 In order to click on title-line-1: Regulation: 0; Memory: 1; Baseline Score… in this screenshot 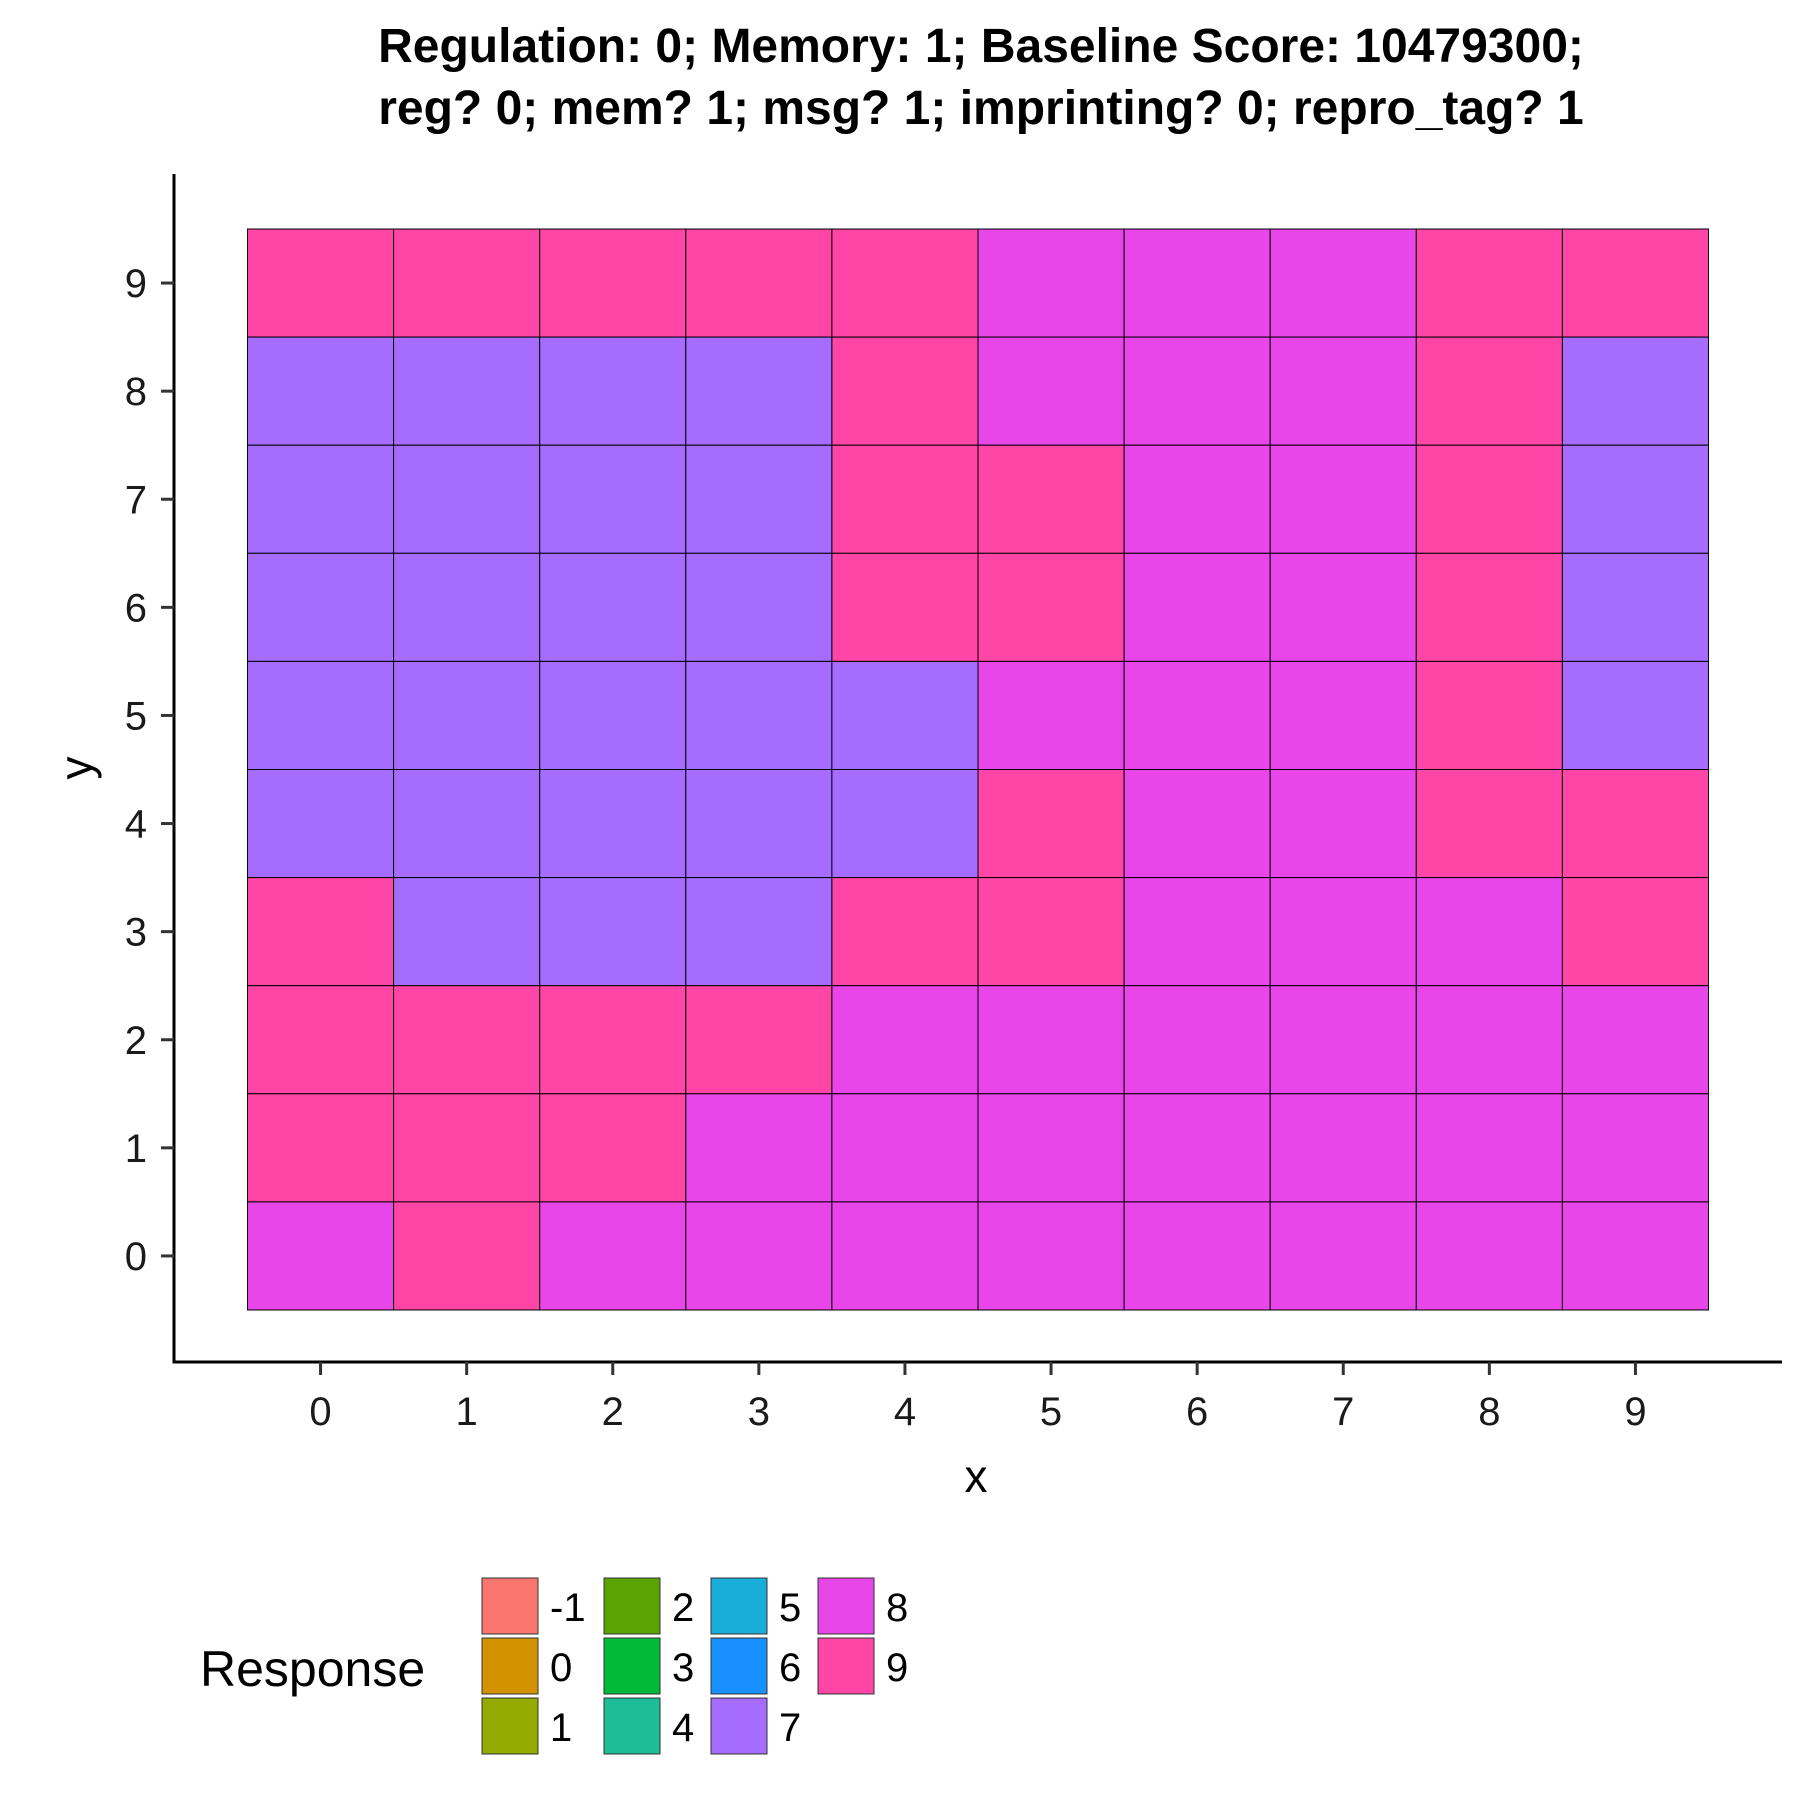, I will do `click(981, 46)`.